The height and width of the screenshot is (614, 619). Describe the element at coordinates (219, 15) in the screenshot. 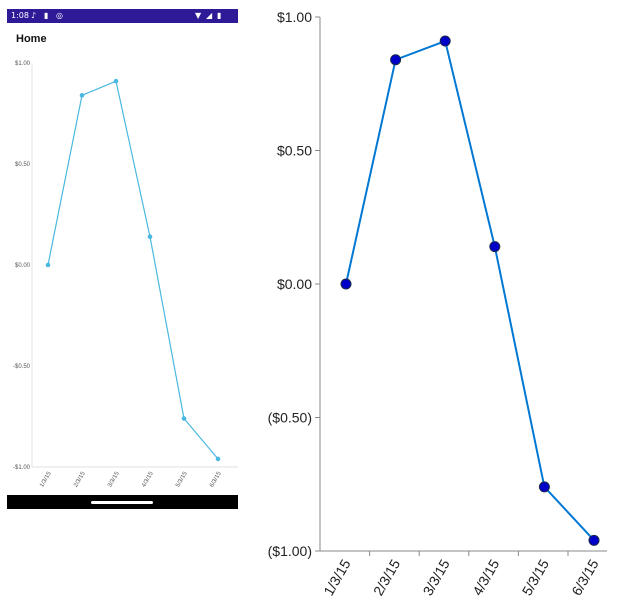

I see `battery-icon: ▮` at that location.